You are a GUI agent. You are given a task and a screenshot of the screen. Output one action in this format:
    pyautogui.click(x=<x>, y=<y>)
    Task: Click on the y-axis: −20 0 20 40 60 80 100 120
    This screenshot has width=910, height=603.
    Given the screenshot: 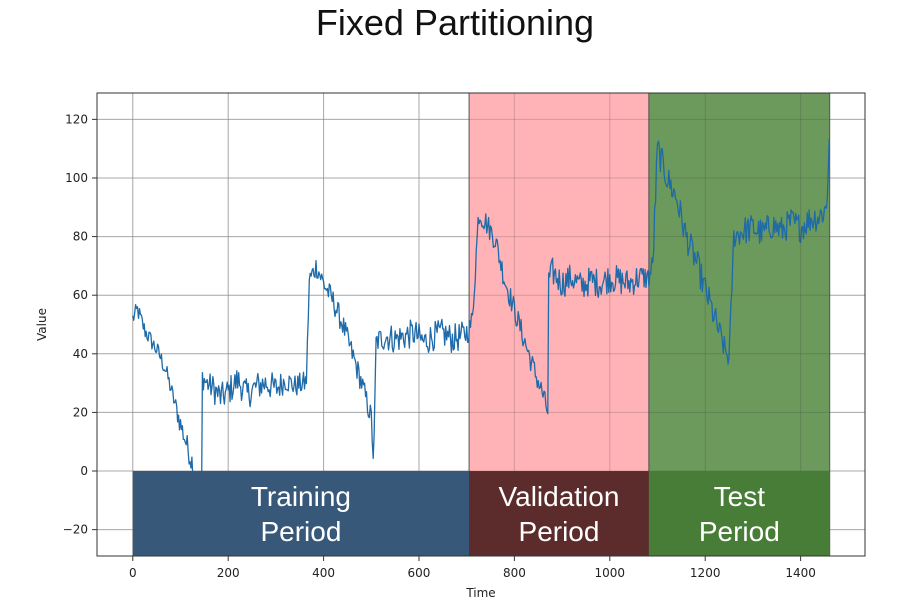 What is the action you would take?
    pyautogui.click(x=80, y=324)
    